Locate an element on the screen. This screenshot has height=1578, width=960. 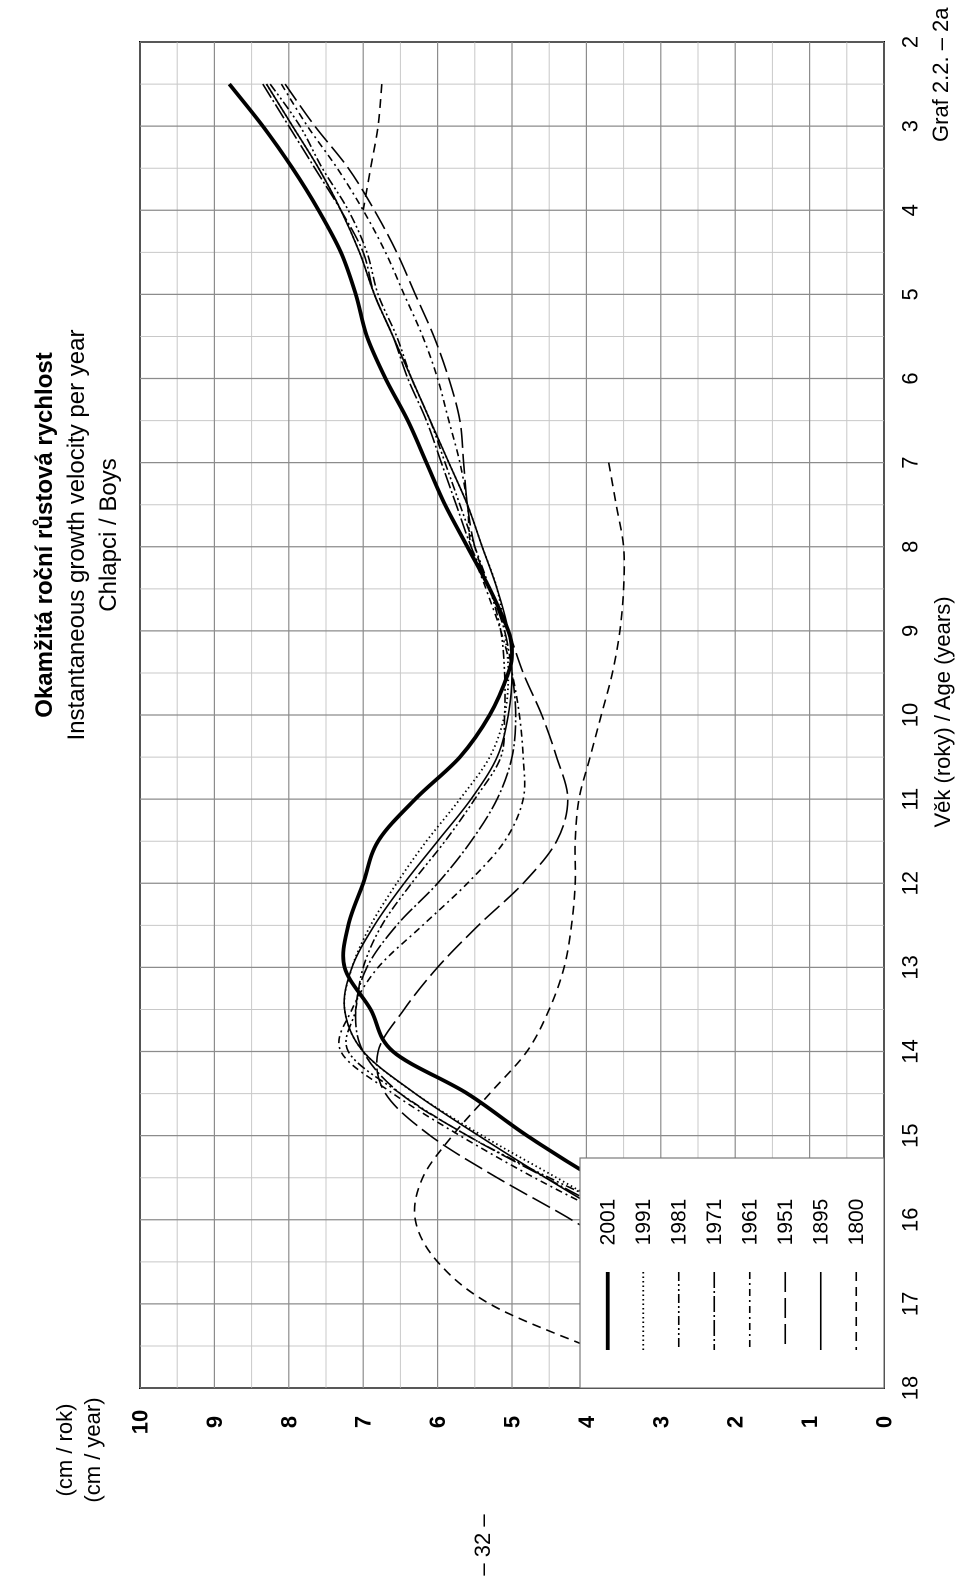
chart-subtitle-2: Chlapci / Boys is located at coordinates (108, 534).